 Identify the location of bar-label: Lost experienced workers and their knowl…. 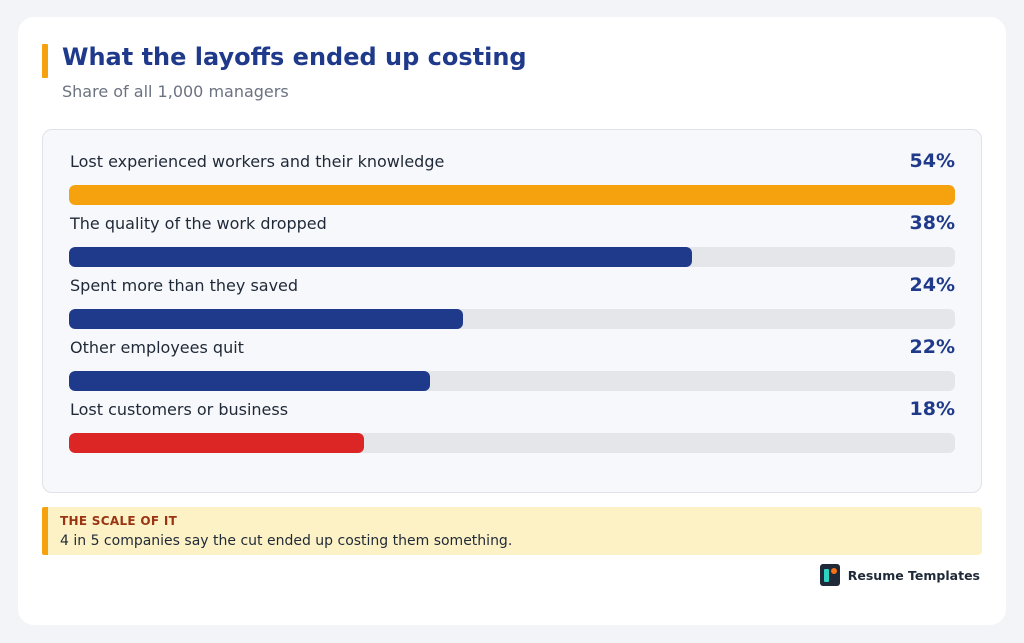
(257, 161).